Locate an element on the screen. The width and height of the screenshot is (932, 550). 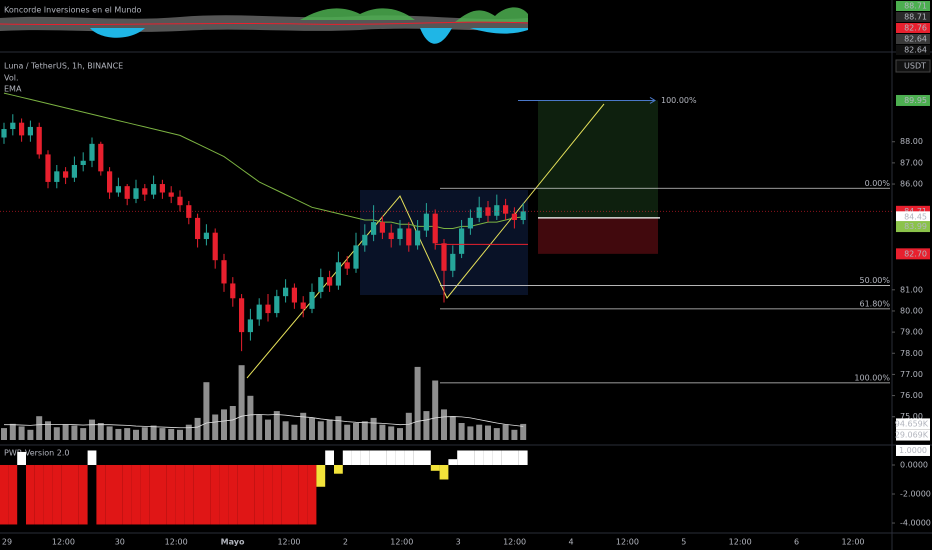
currency: USDT is located at coordinates (915, 66).